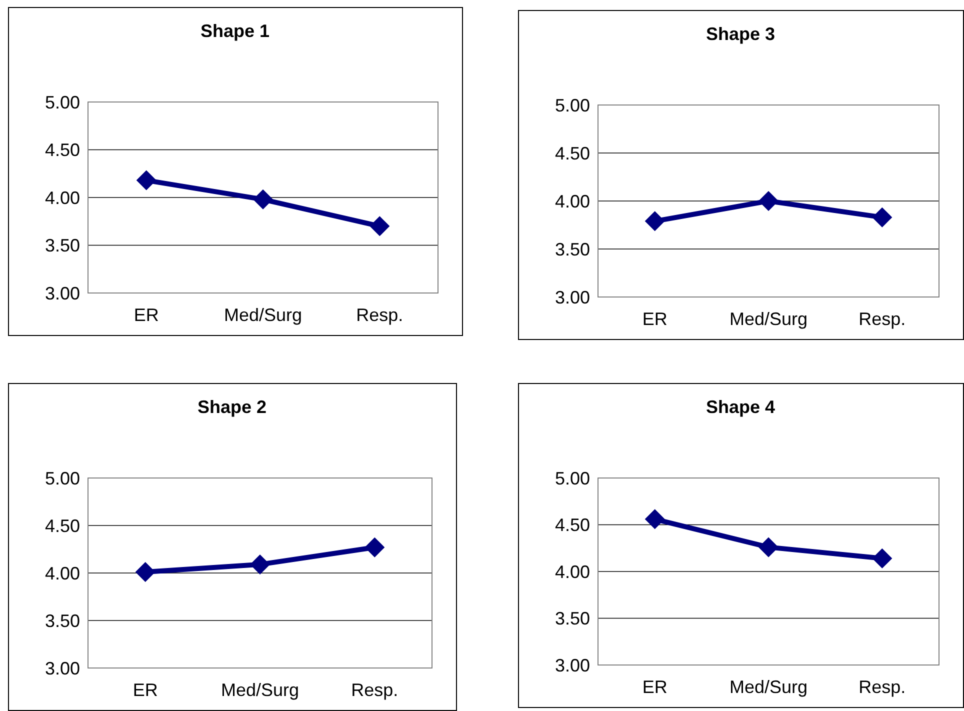 This screenshot has height=711, width=964. Describe the element at coordinates (741, 407) in the screenshot. I see `chart-title: Shape 4` at that location.